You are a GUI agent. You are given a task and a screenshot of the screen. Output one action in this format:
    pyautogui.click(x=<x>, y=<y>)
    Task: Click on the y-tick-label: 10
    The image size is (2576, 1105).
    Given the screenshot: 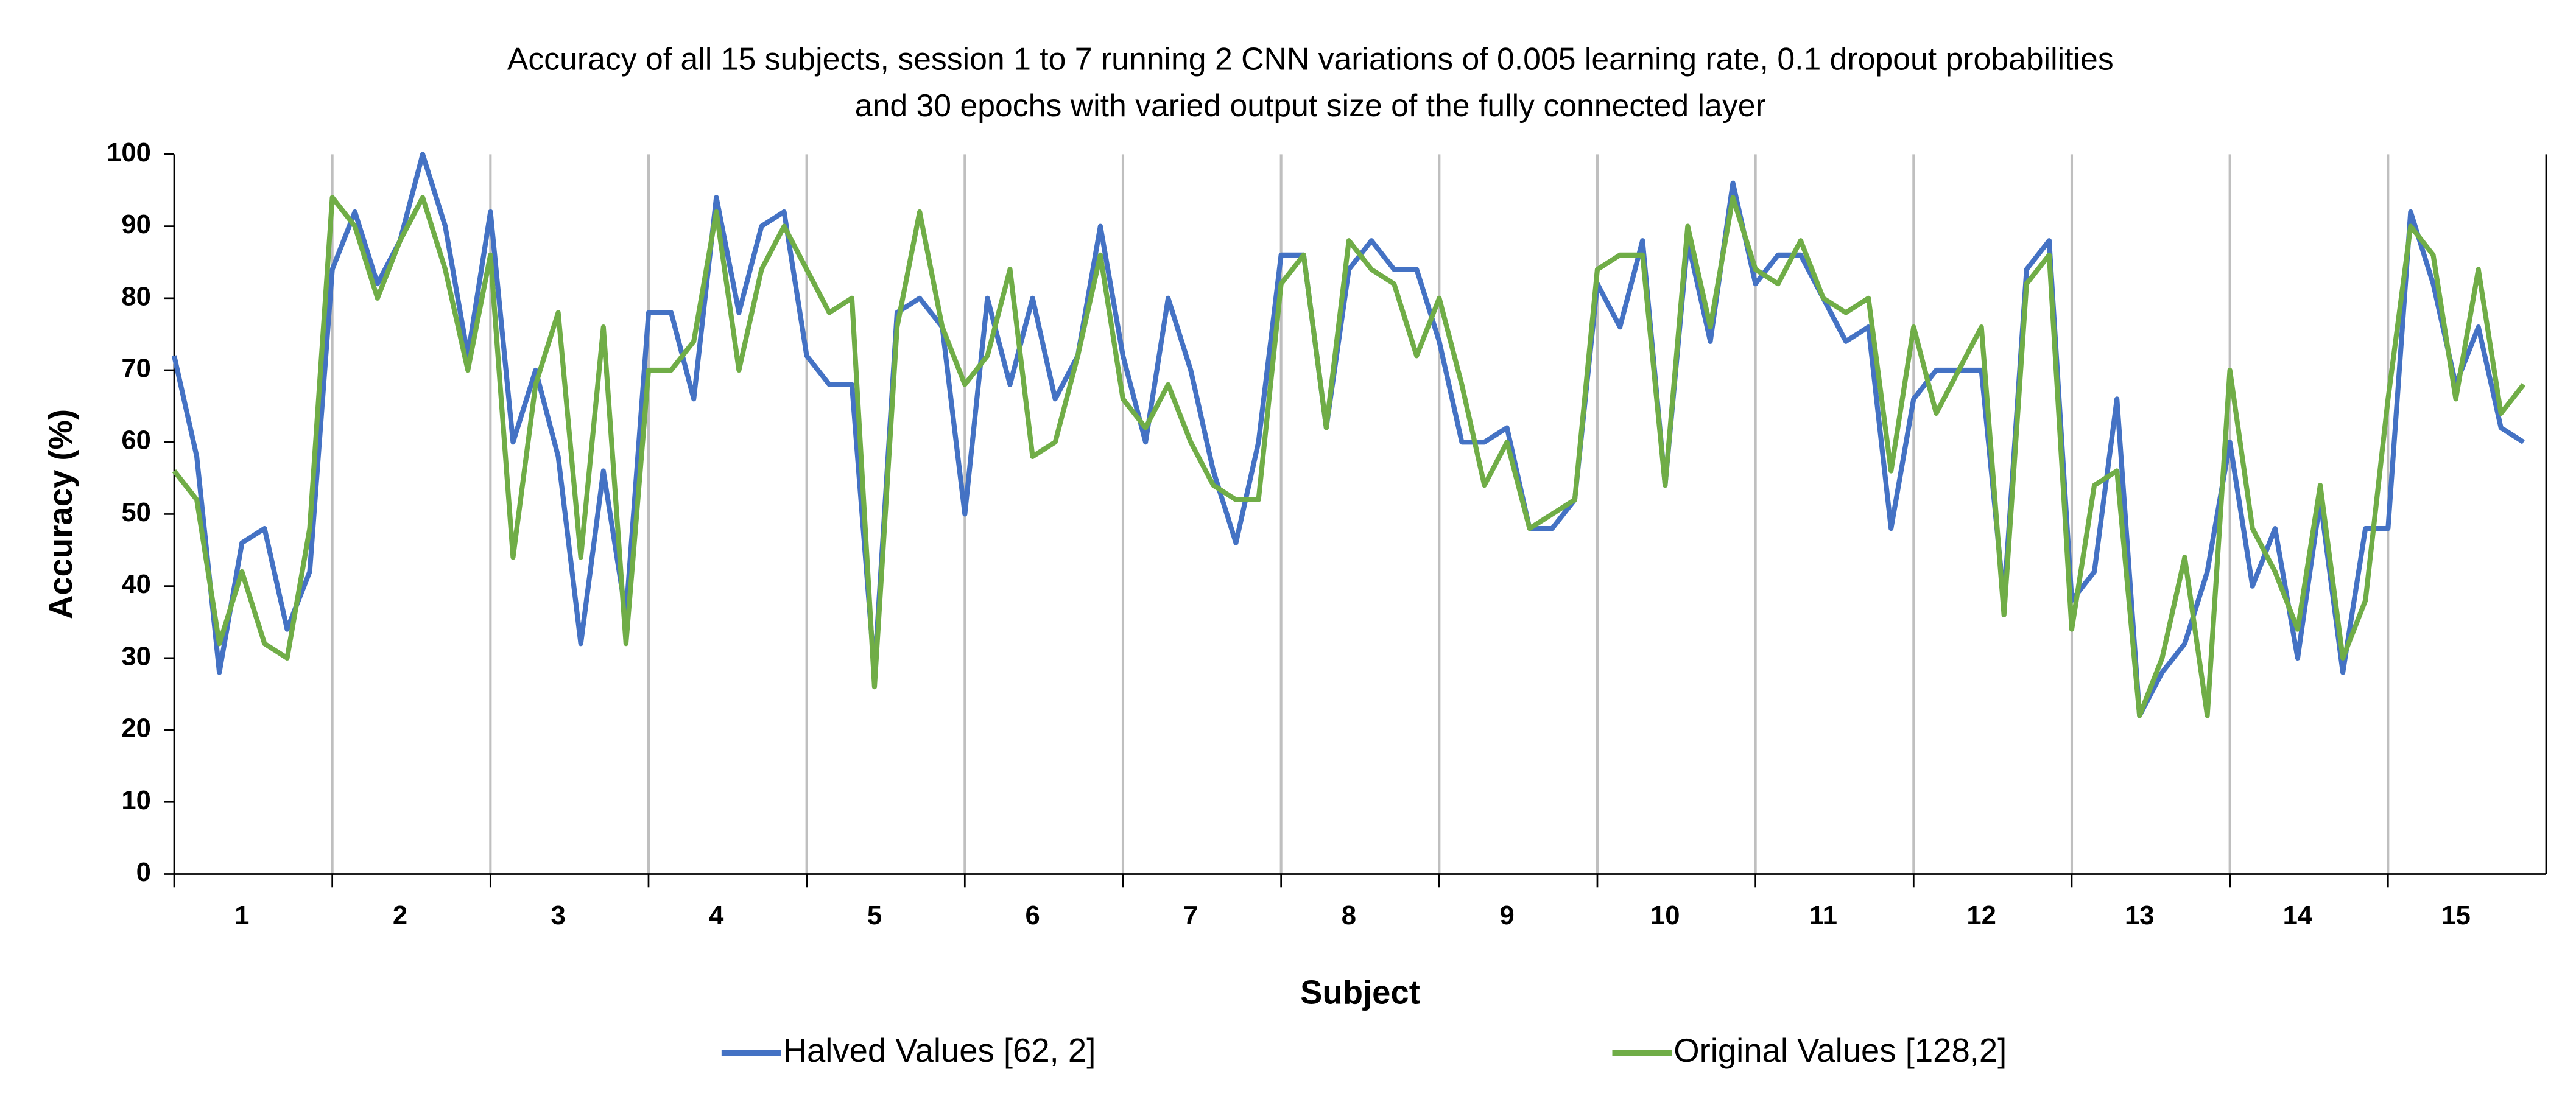 What is the action you would take?
    pyautogui.click(x=135, y=800)
    